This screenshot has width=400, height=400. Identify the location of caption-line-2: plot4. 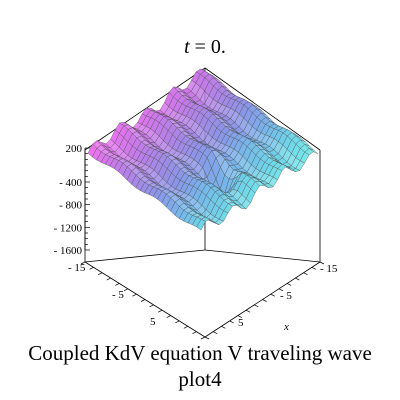
(200, 379).